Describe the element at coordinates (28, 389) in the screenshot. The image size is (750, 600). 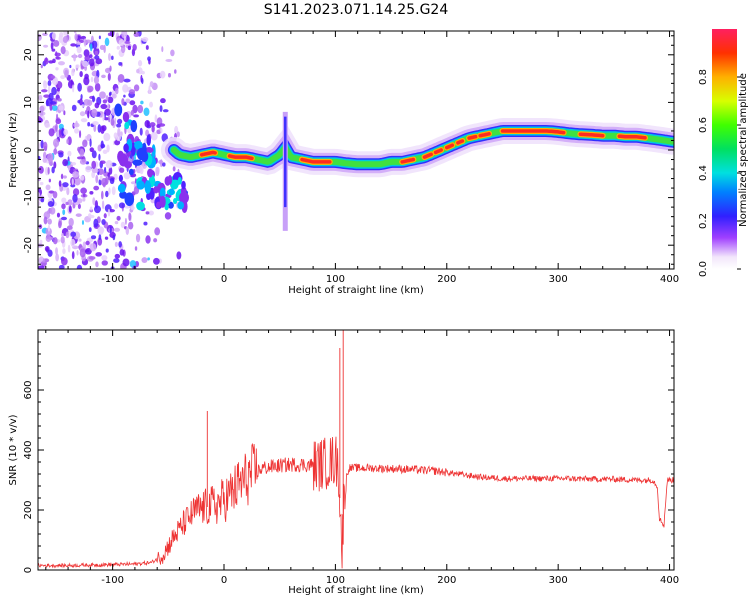
I see `y-tick-label: 600` at that location.